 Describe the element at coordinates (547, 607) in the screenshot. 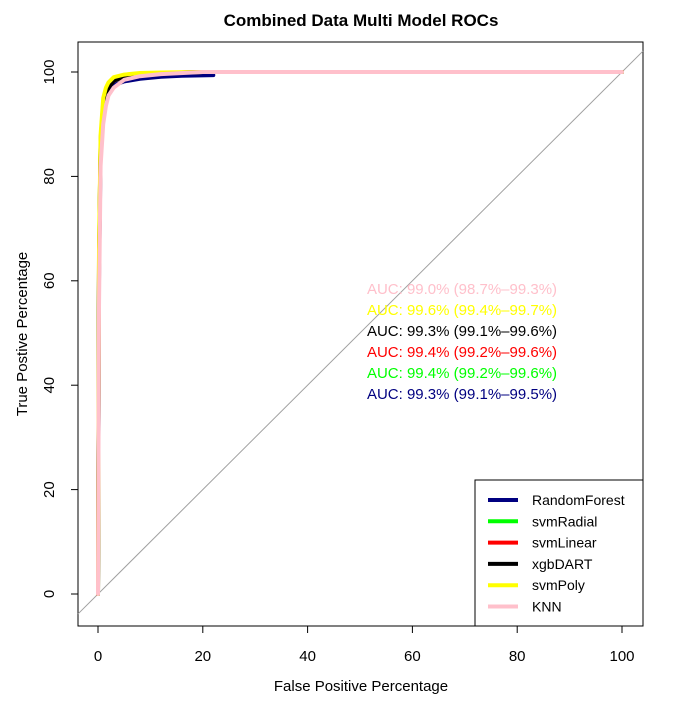

I see `legend-label: KNN` at that location.